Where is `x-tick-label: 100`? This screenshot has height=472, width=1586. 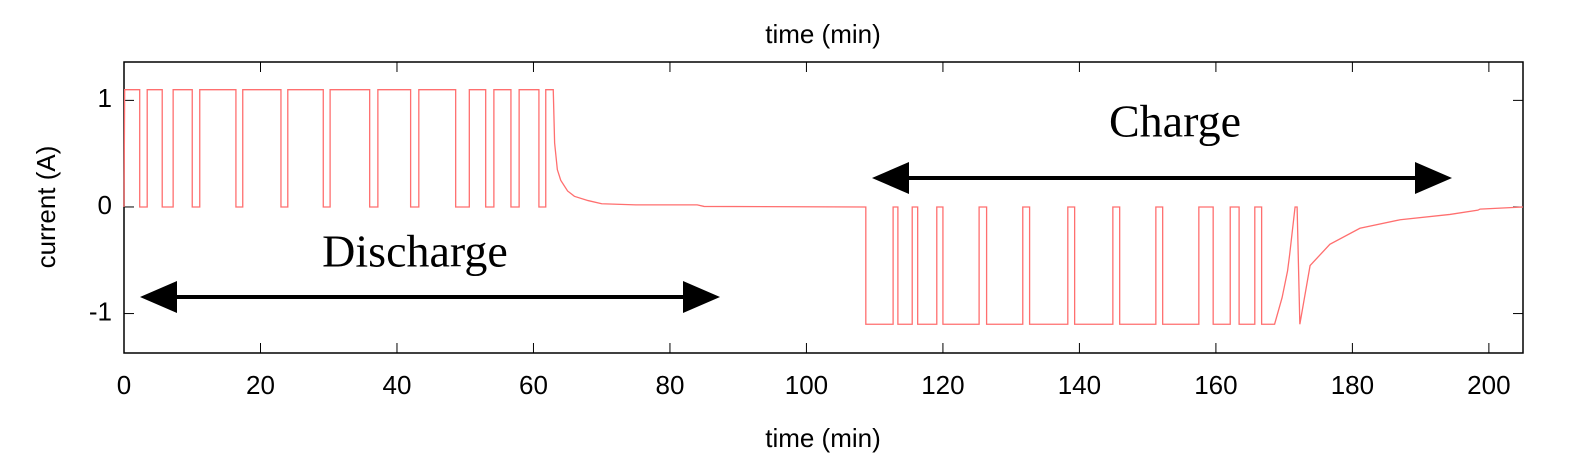 x-tick-label: 100 is located at coordinates (806, 385).